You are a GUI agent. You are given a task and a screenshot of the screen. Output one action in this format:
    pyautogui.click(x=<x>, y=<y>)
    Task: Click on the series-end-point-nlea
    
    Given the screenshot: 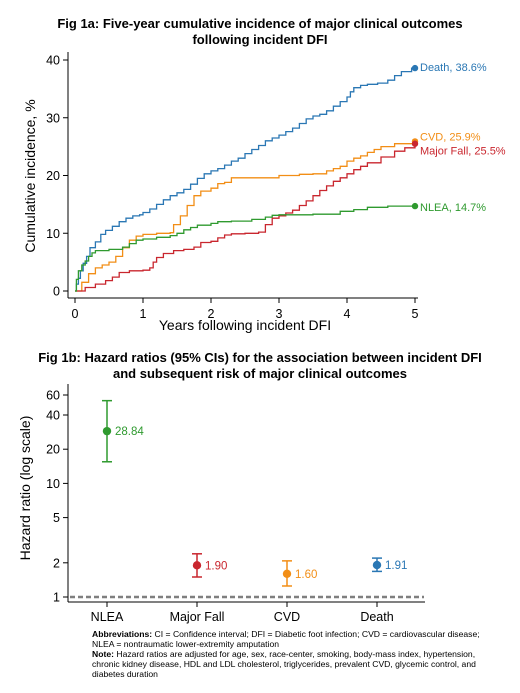 What is the action you would take?
    pyautogui.click(x=415, y=206)
    